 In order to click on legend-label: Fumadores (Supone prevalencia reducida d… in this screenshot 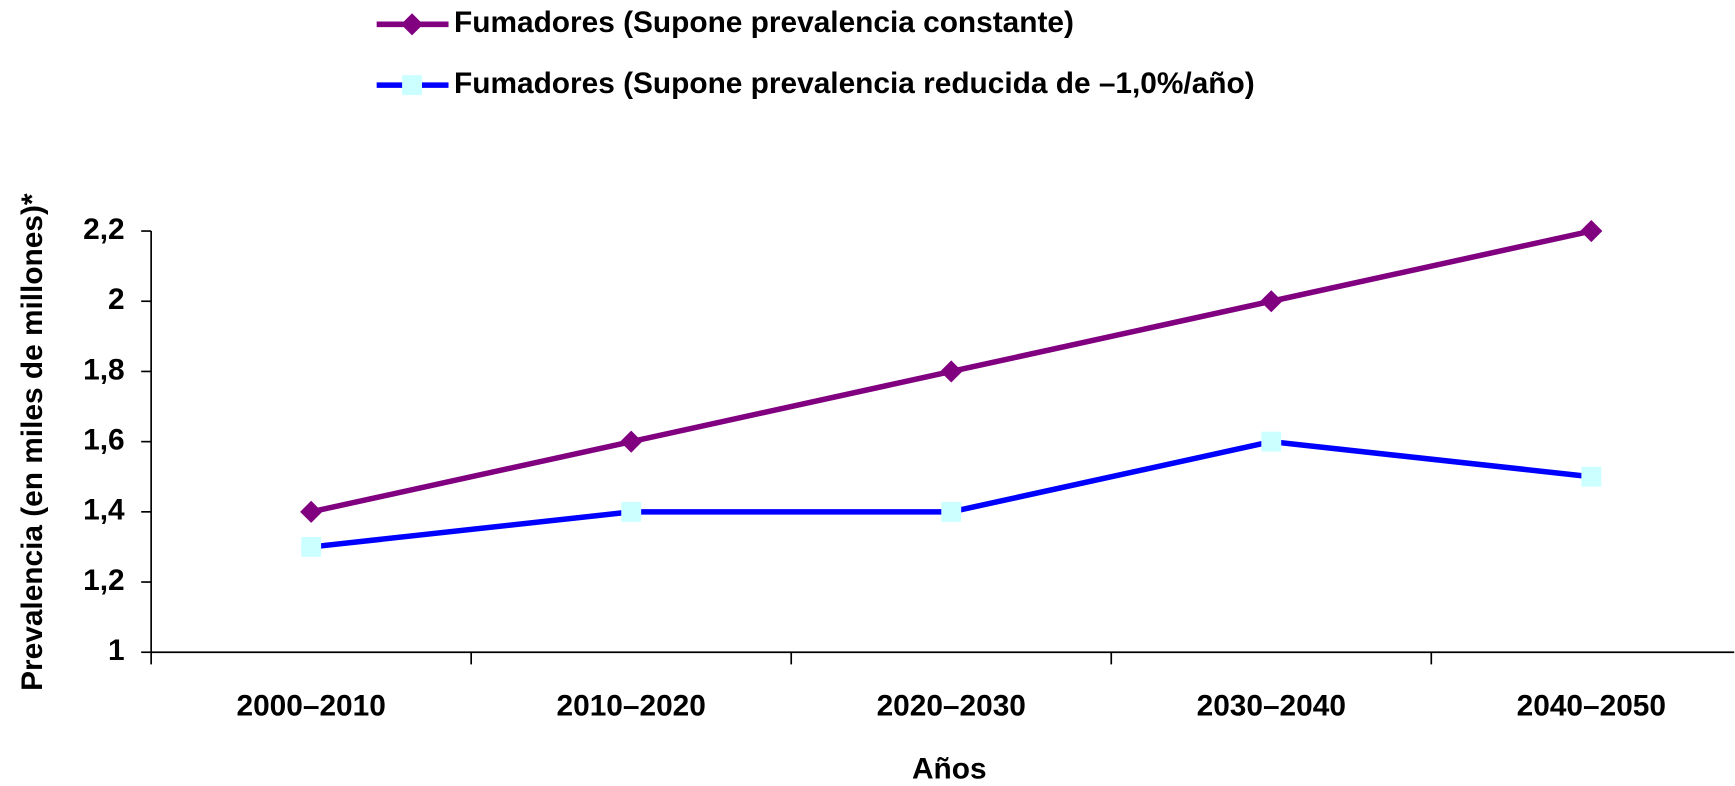, I will do `click(854, 83)`.